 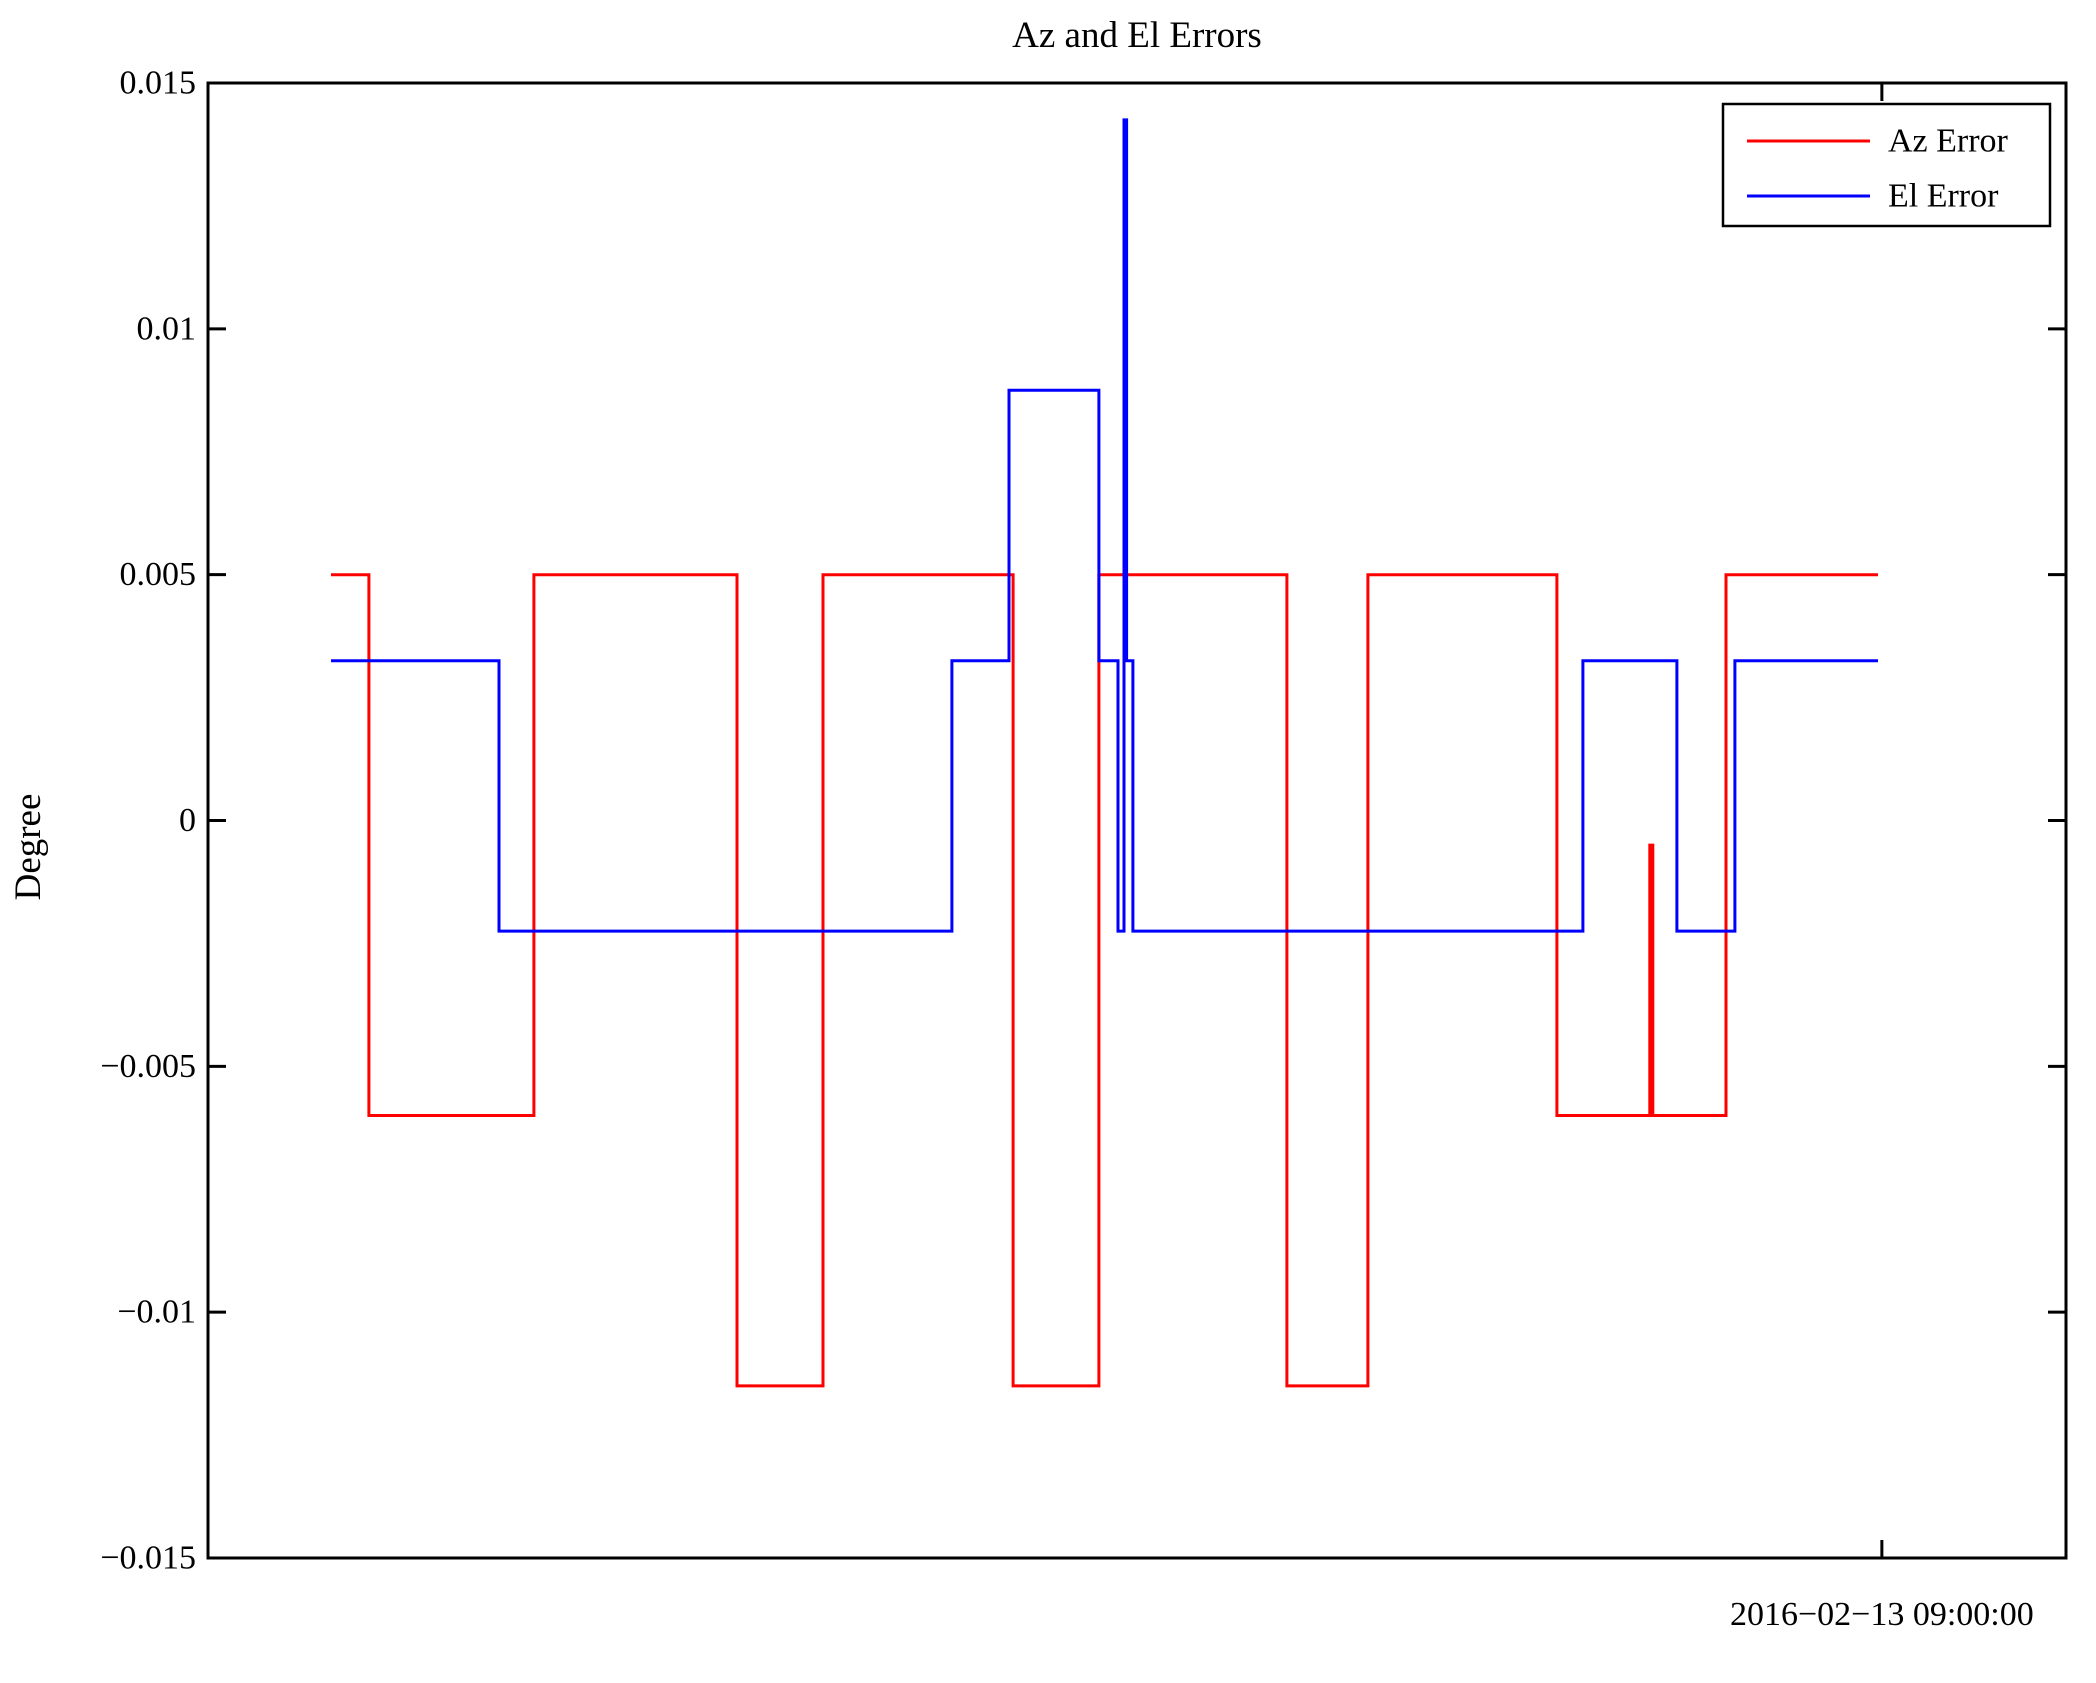 I want to click on legend-el-label: El Error, so click(x=1943, y=196).